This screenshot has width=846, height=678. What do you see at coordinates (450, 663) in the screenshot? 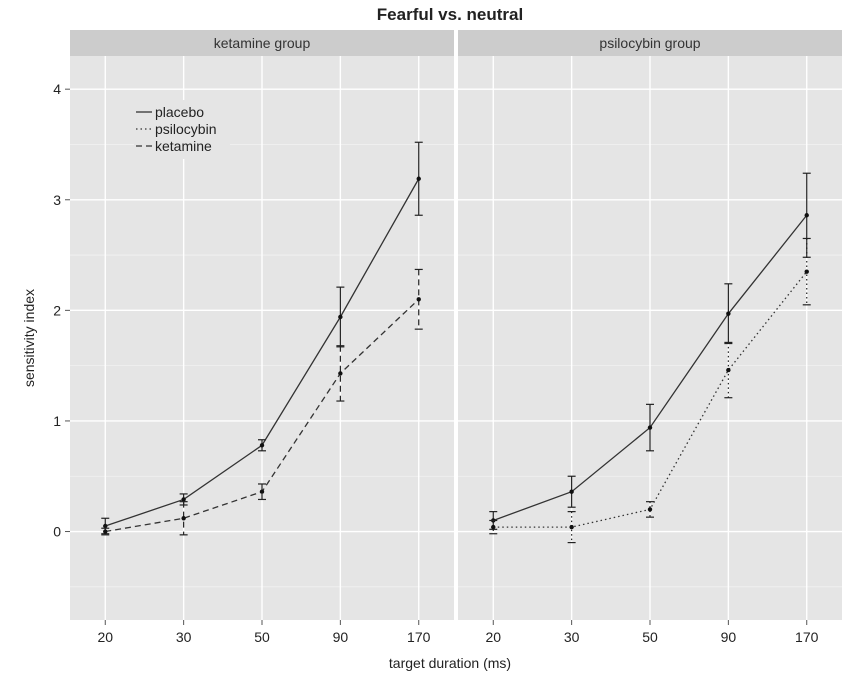
I see `x-axis-label: target duration (ms)` at bounding box center [450, 663].